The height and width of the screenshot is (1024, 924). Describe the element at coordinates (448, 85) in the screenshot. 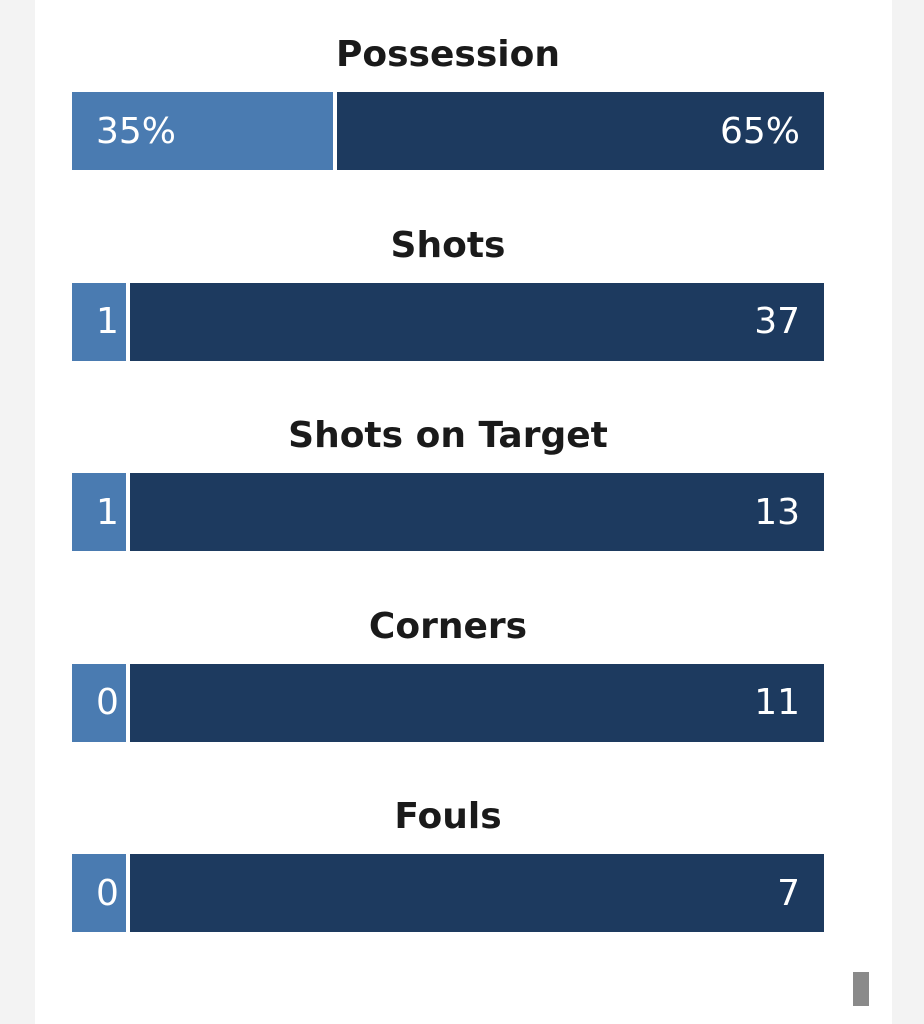

I see `stat-row: Possession 35% 65%` at that location.